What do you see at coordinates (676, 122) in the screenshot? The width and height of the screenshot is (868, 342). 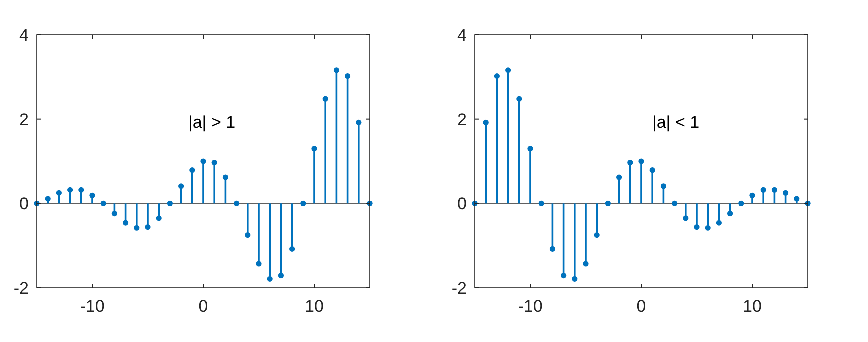 I see `annotation: |a| < 1` at bounding box center [676, 122].